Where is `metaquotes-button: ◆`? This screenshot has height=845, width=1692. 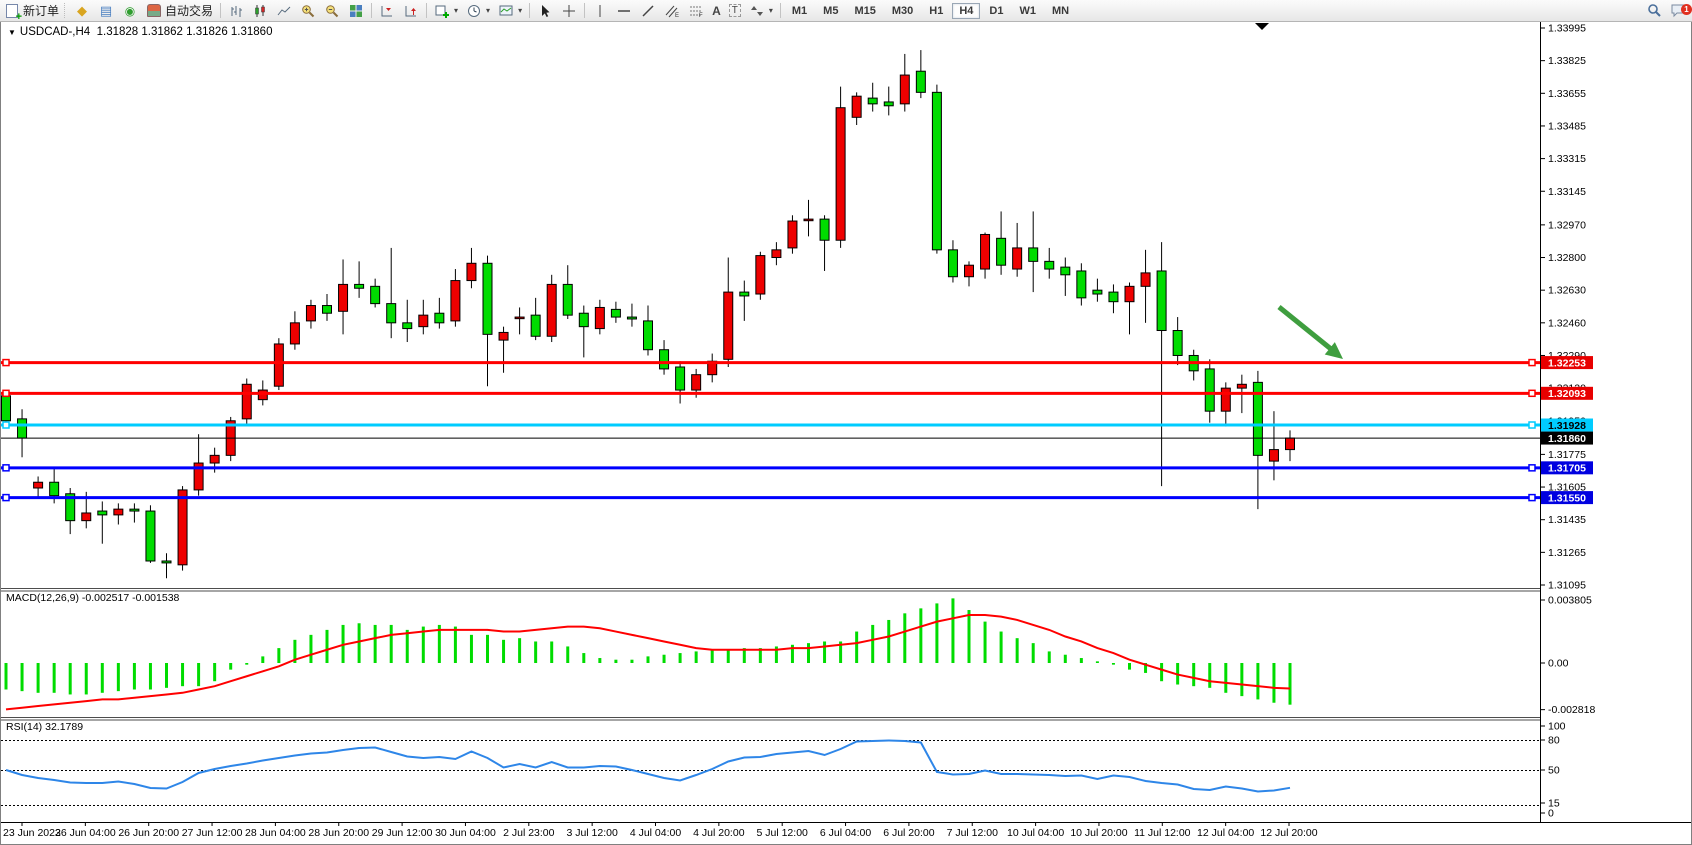
metaquotes-button: ◆ is located at coordinates (82, 10).